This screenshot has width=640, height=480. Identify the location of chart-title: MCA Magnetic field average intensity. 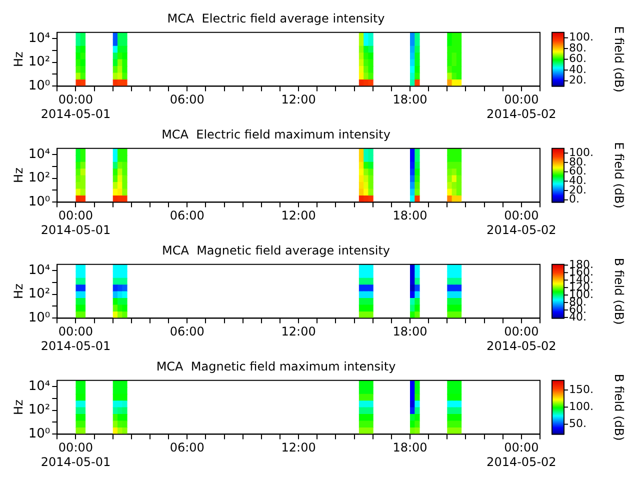
(276, 250).